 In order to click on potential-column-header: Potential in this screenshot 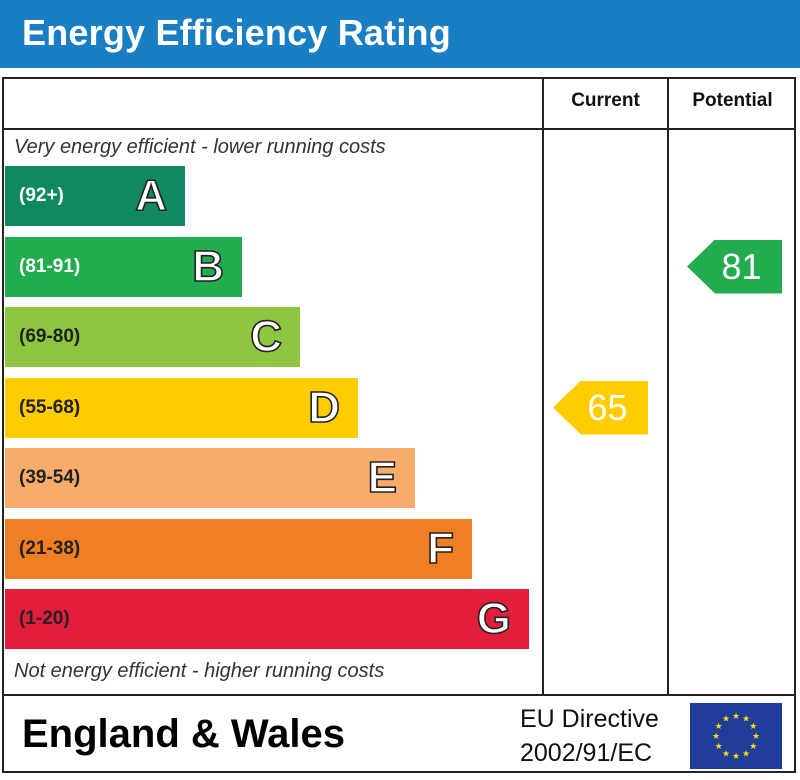, I will do `click(732, 100)`.